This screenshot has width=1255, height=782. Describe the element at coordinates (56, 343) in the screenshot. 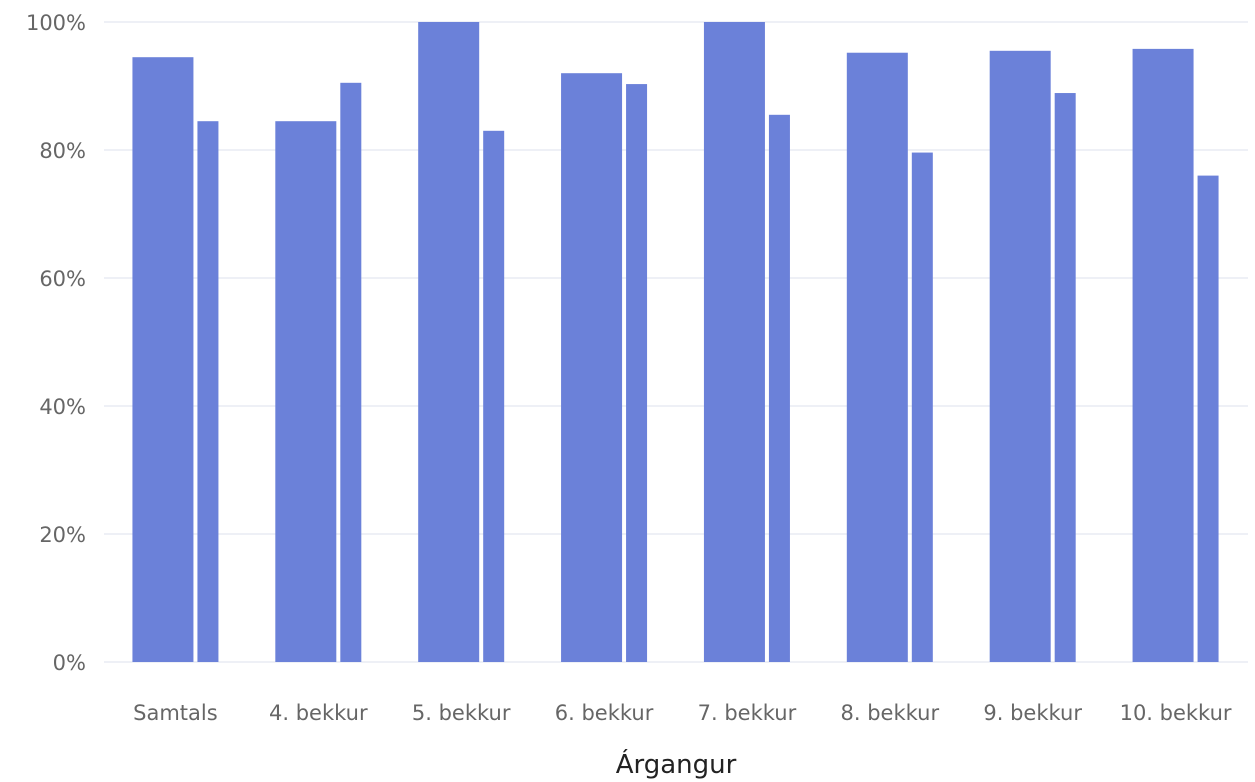

I see `y-axis-ticks: 0% 20% 40% 60% 80% 100%` at that location.